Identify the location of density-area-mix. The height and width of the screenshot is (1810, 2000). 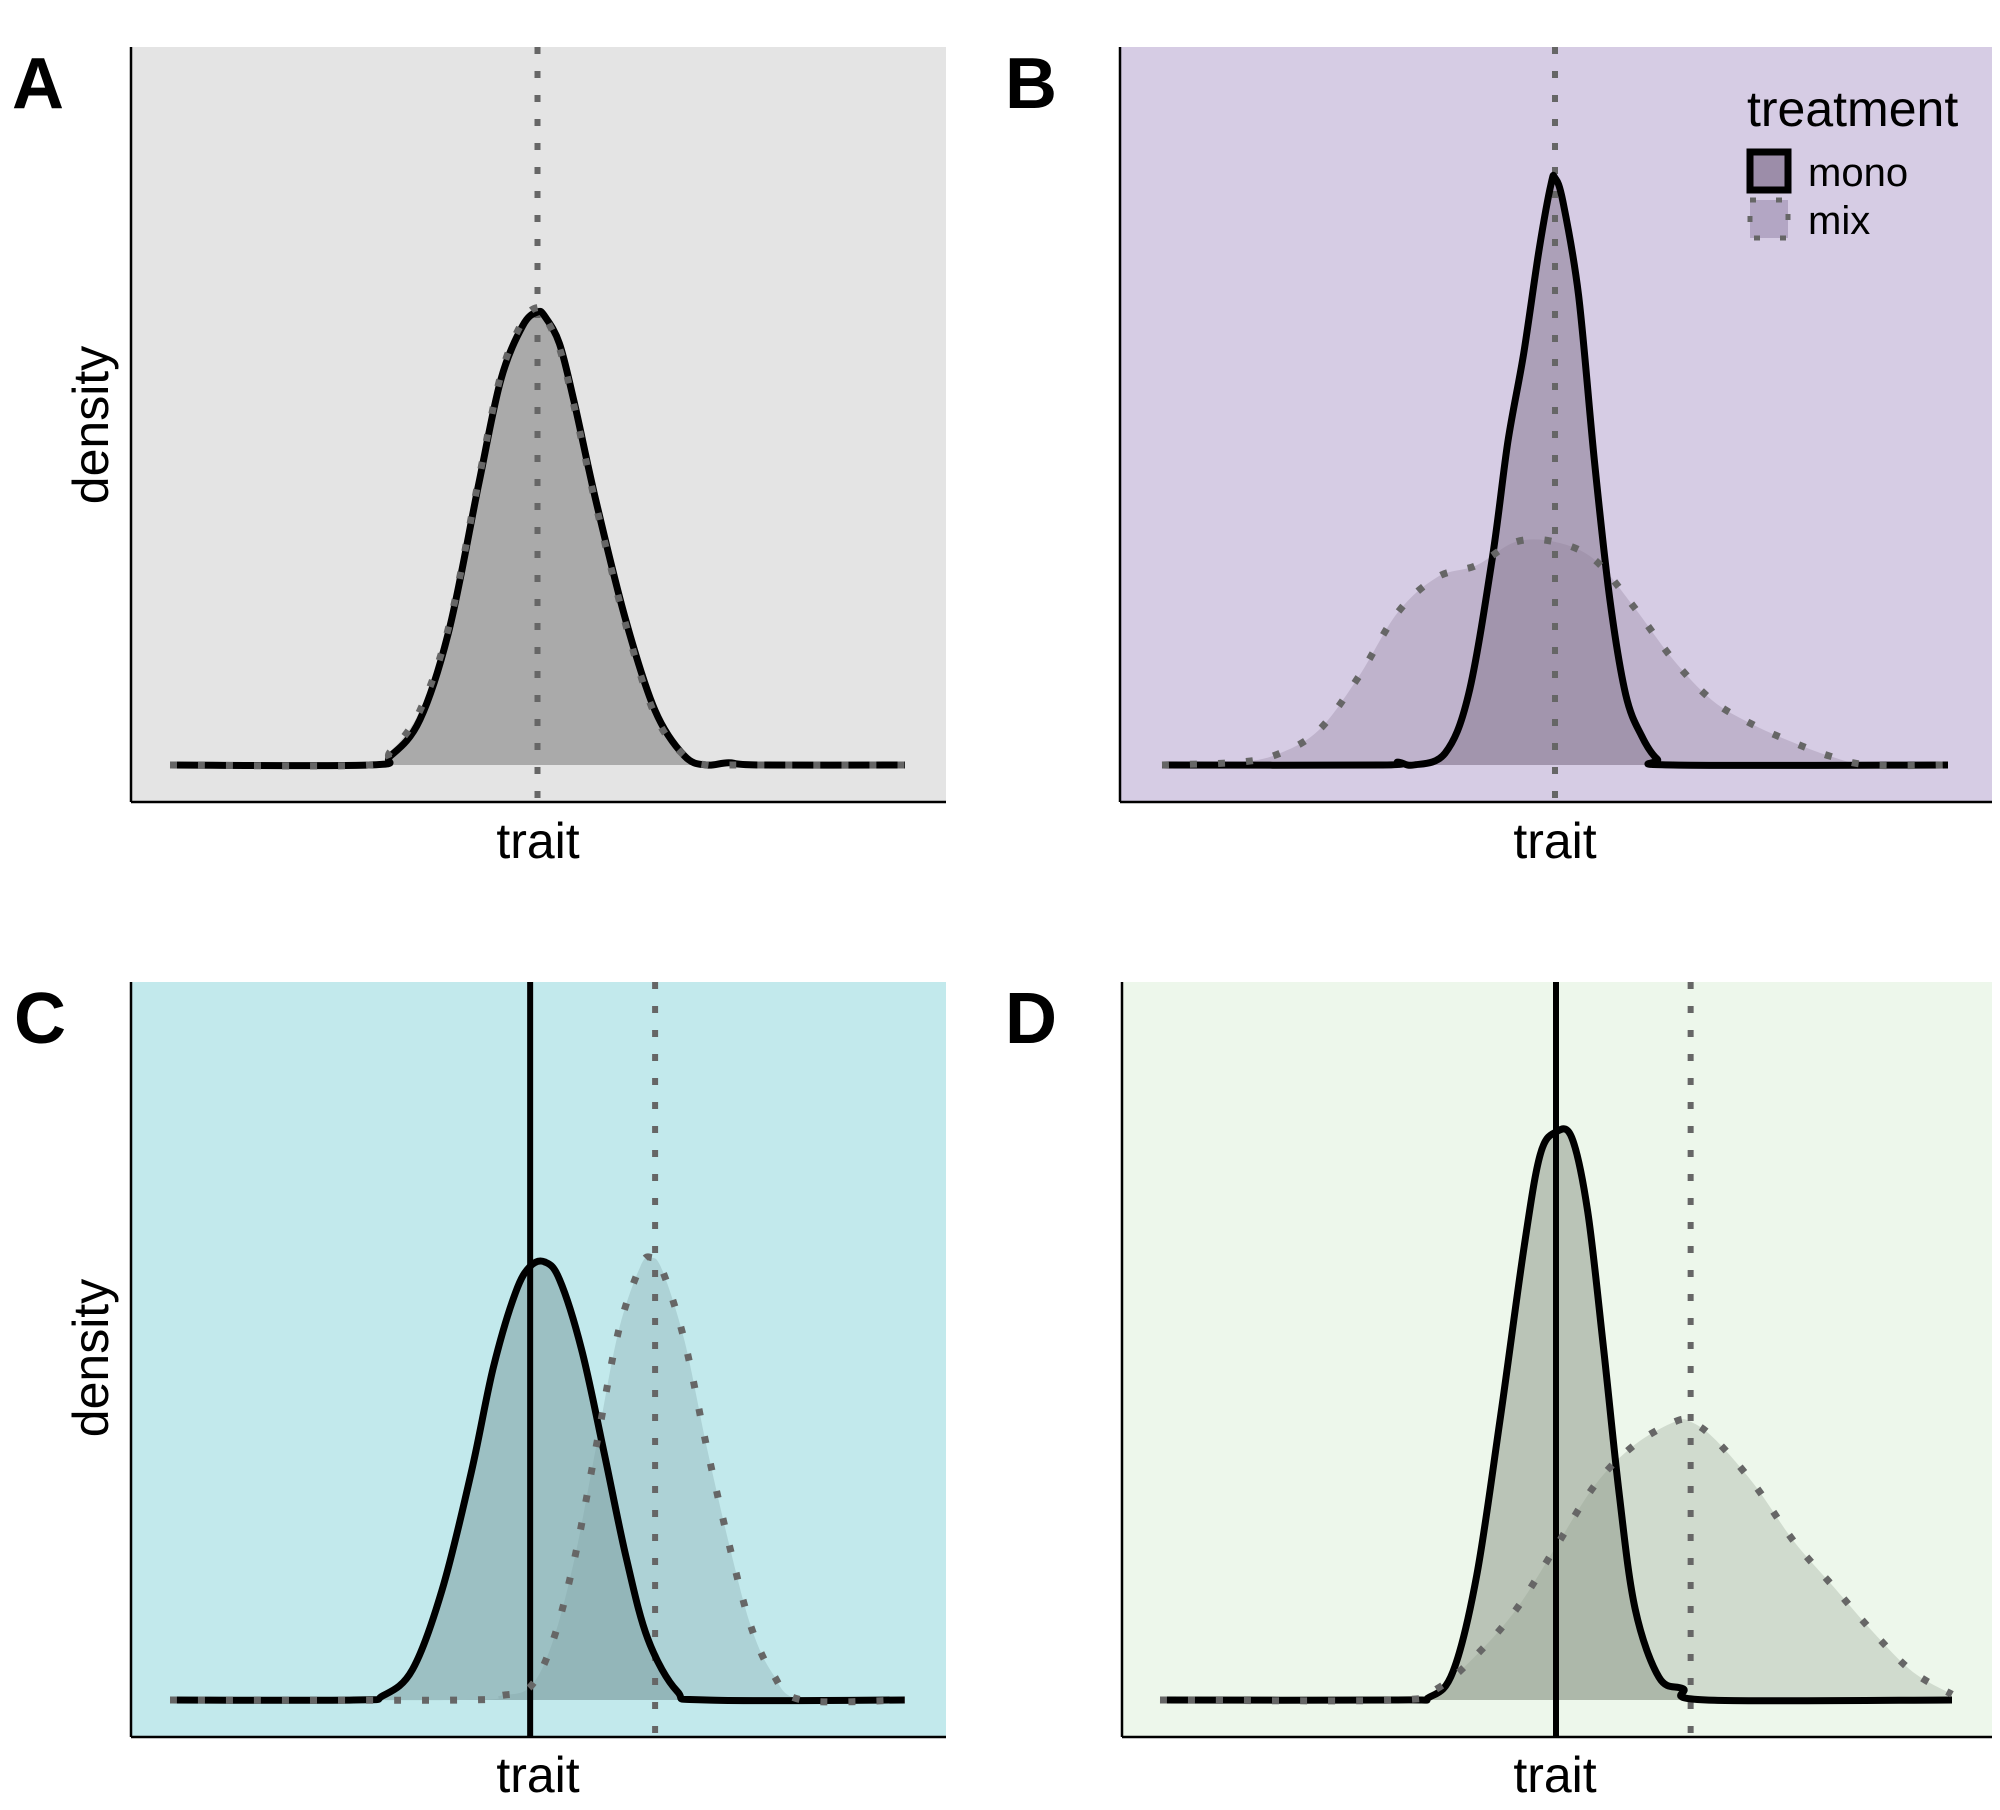
(537, 1479).